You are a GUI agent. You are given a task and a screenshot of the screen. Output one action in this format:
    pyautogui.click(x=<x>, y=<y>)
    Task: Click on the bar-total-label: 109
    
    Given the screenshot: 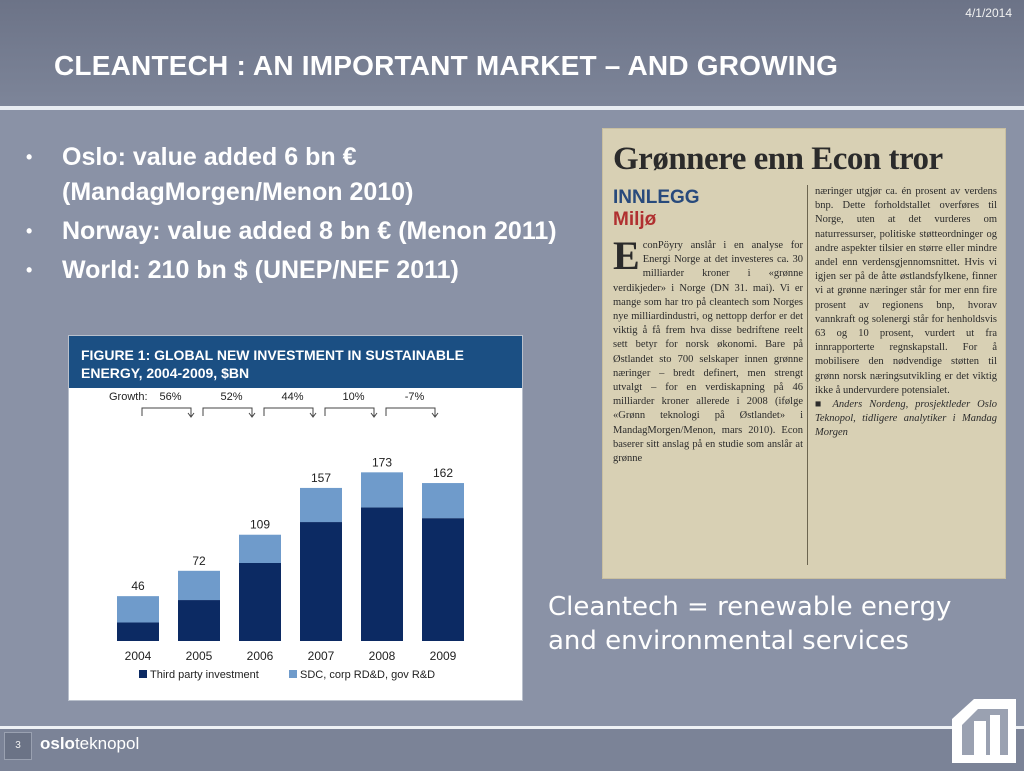 What is the action you would take?
    pyautogui.click(x=260, y=525)
    